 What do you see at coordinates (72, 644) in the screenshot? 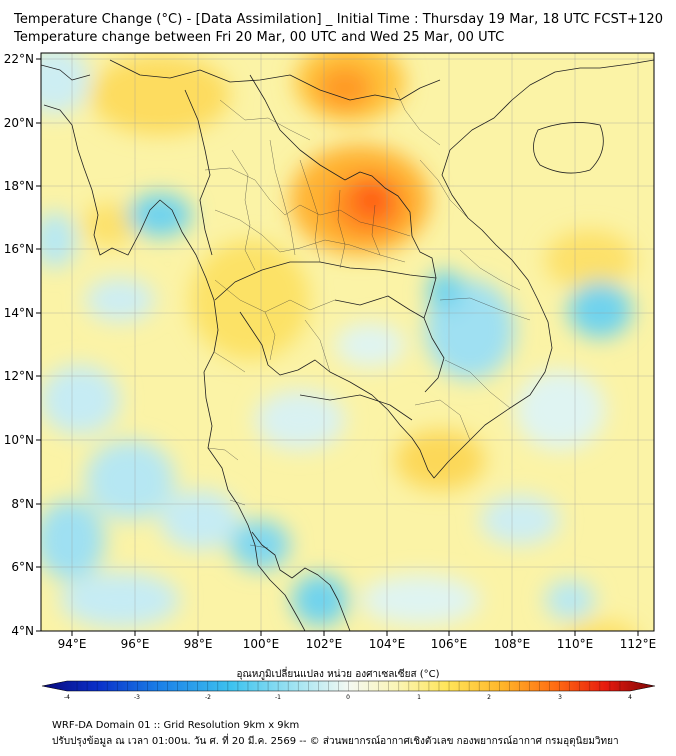
I see `lon-label-94e: 94°E` at bounding box center [72, 644].